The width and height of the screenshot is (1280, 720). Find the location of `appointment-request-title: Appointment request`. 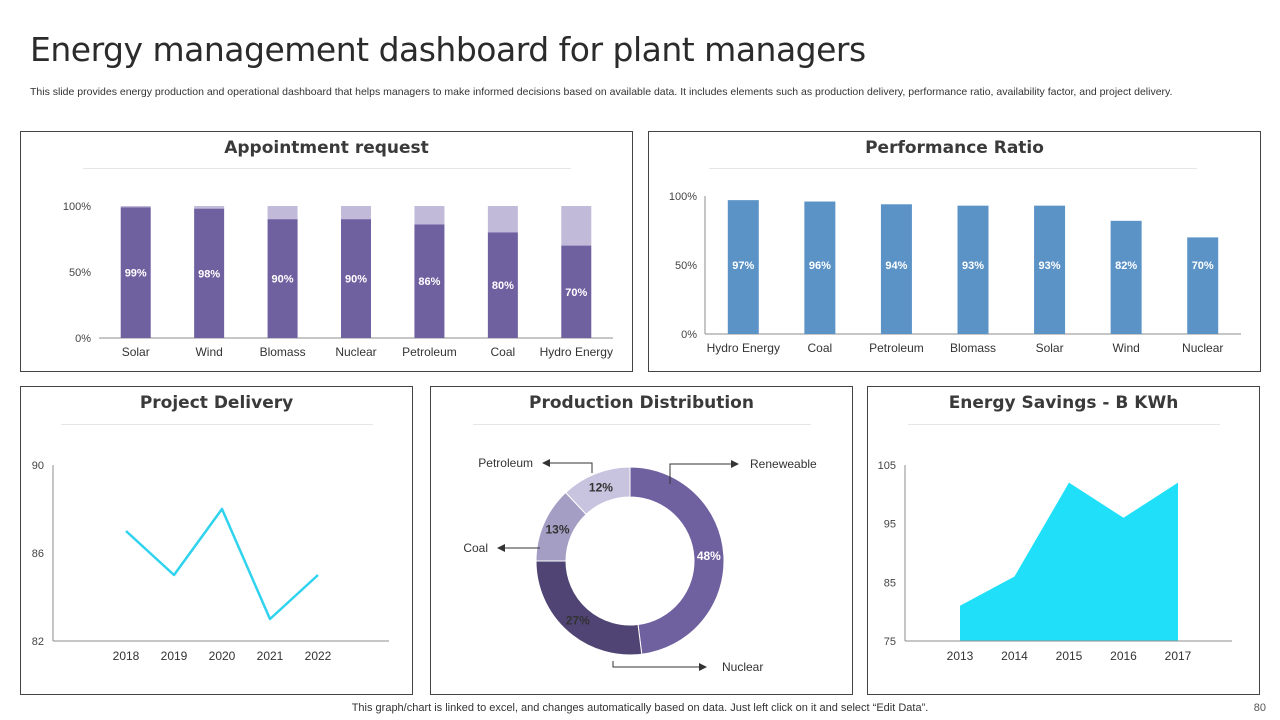

appointment-request-title: Appointment request is located at coordinates (326, 148).